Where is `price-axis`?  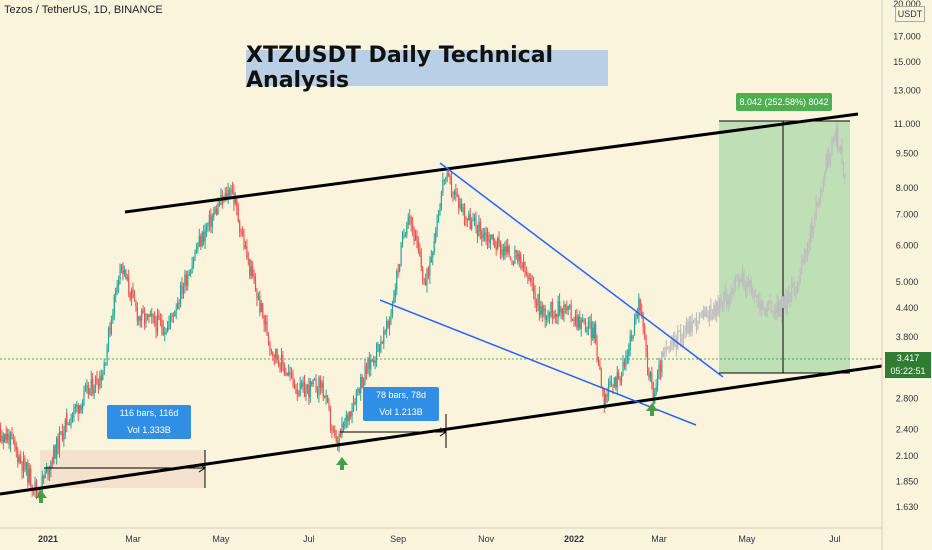
price-axis is located at coordinates (907, 275).